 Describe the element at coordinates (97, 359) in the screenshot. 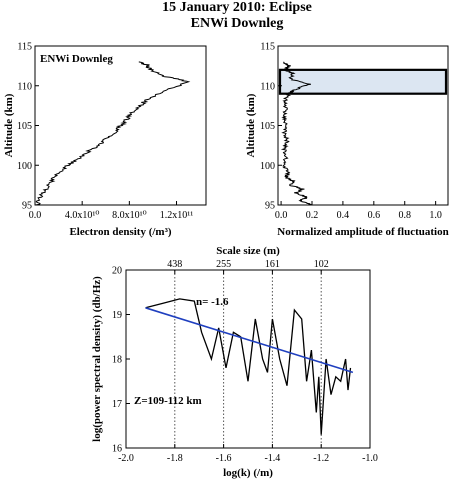

I see `y-axis-label: log(power spectral density) (db/Hz)` at that location.